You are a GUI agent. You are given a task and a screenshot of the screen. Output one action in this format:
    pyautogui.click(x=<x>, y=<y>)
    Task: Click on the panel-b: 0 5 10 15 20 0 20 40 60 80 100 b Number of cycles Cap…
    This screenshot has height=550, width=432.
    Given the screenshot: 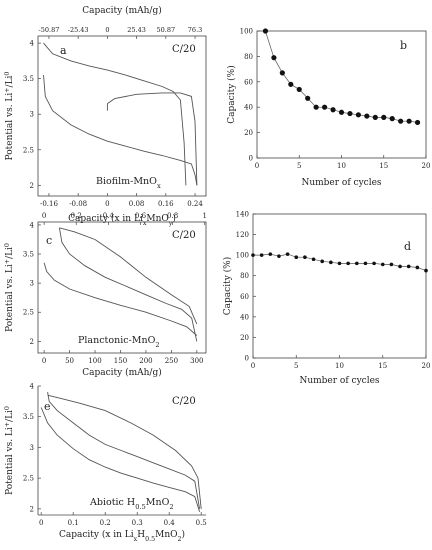 What is the action you would take?
    pyautogui.click(x=328, y=108)
    